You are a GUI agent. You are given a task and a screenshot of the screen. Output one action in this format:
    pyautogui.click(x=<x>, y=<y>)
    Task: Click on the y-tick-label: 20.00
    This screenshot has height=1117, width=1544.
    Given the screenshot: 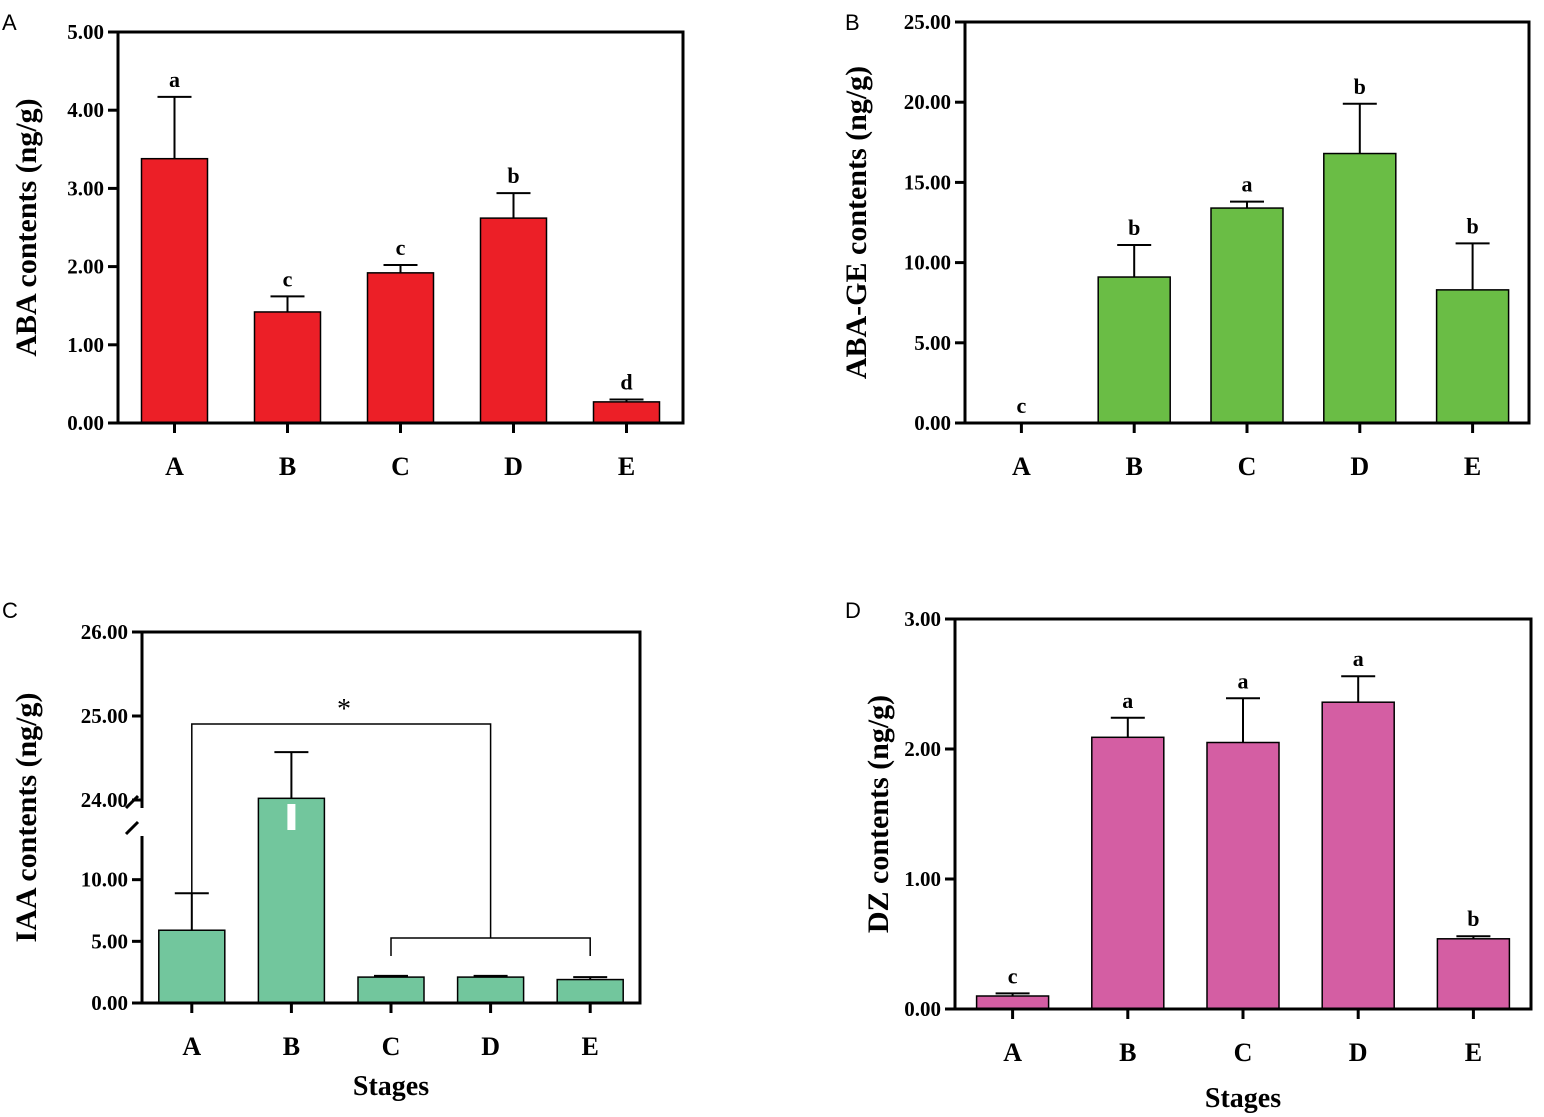 What is the action you would take?
    pyautogui.click(x=927, y=102)
    